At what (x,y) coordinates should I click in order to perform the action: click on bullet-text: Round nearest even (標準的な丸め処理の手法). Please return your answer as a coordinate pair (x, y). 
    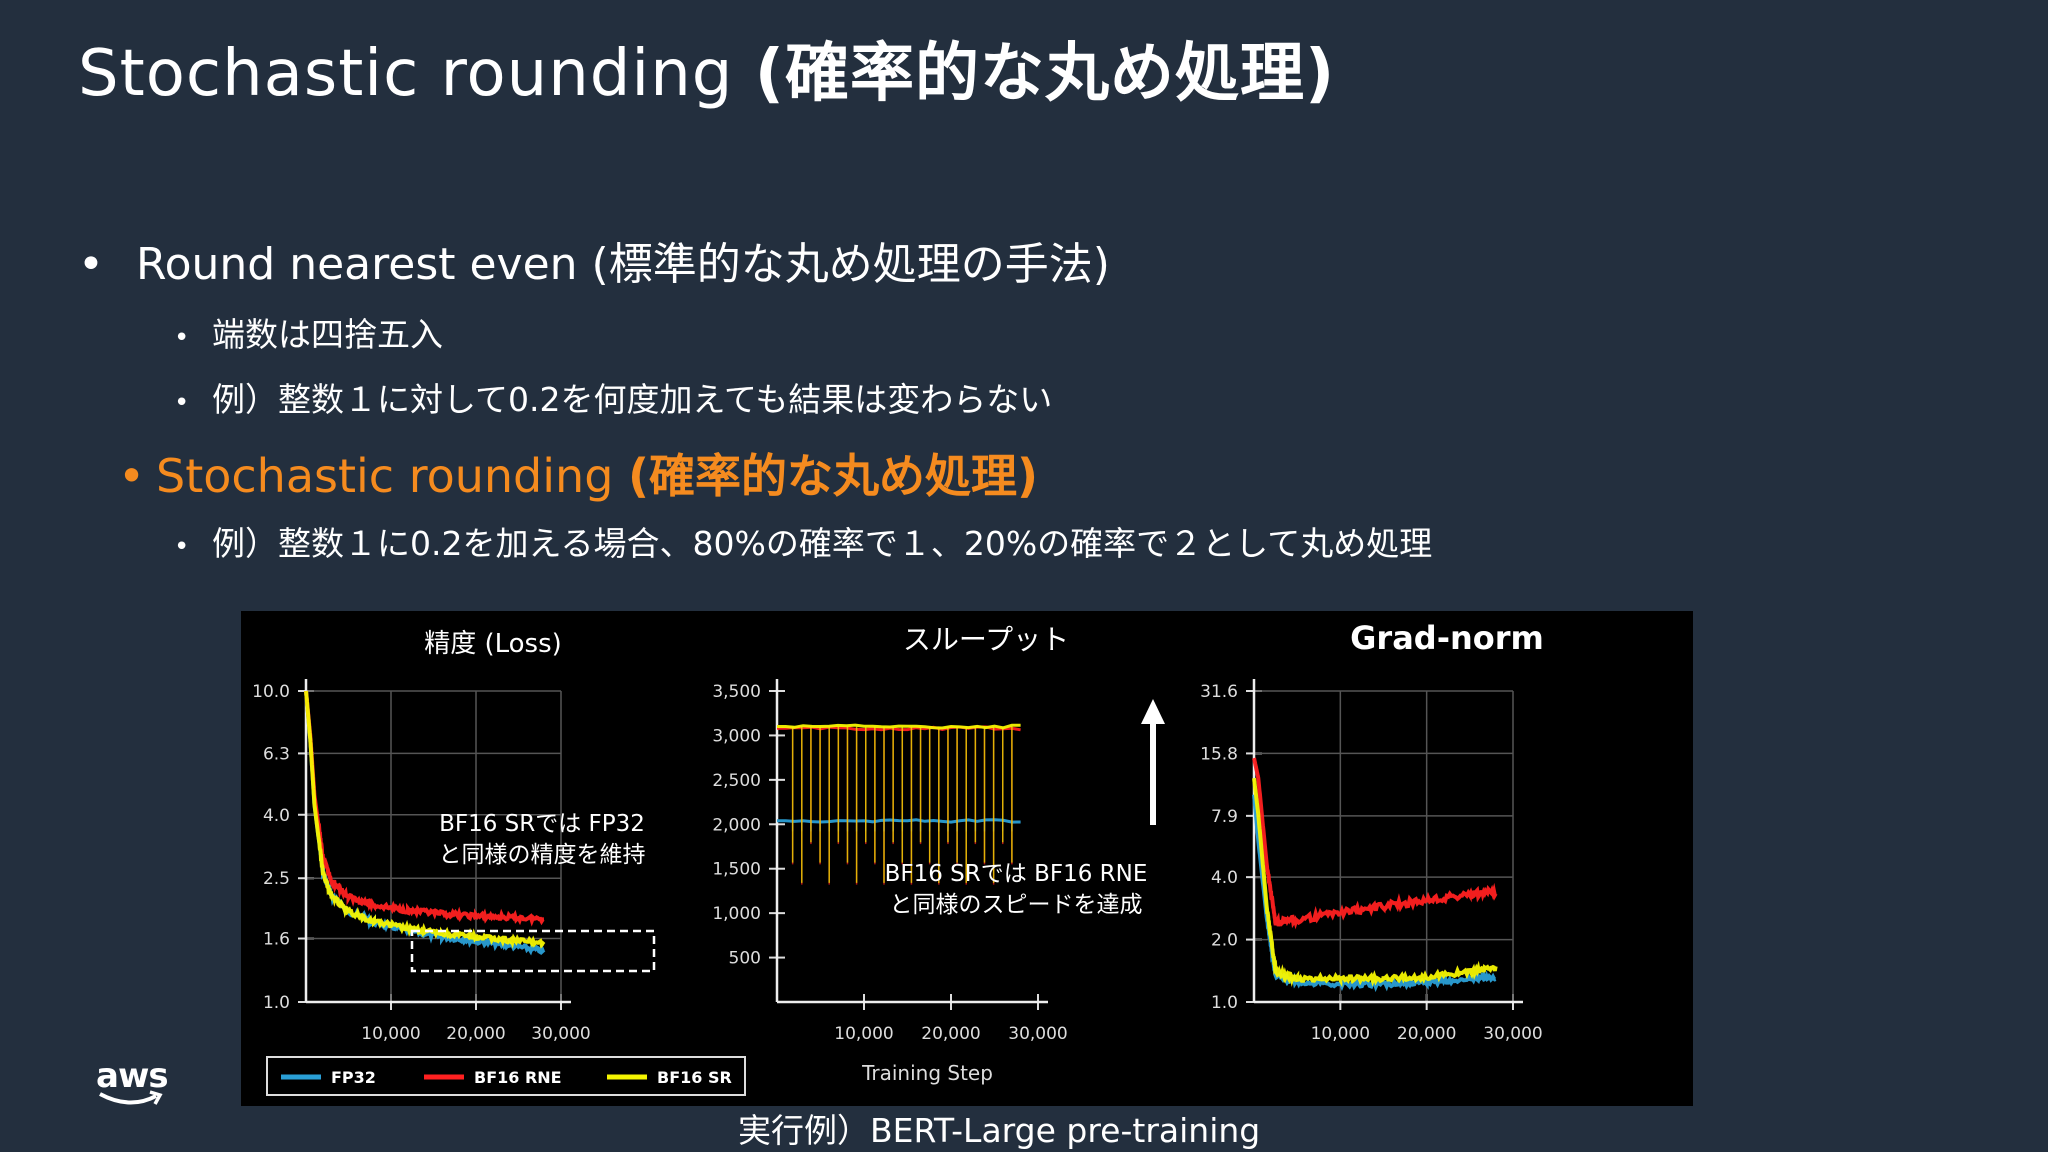
    Looking at the image, I should click on (623, 264).